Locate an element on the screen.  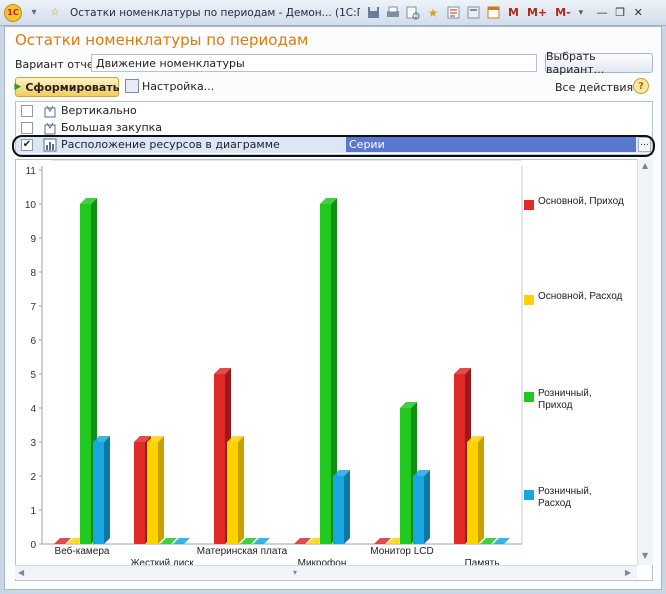
close-icon: ✕ is located at coordinates (638, 12).